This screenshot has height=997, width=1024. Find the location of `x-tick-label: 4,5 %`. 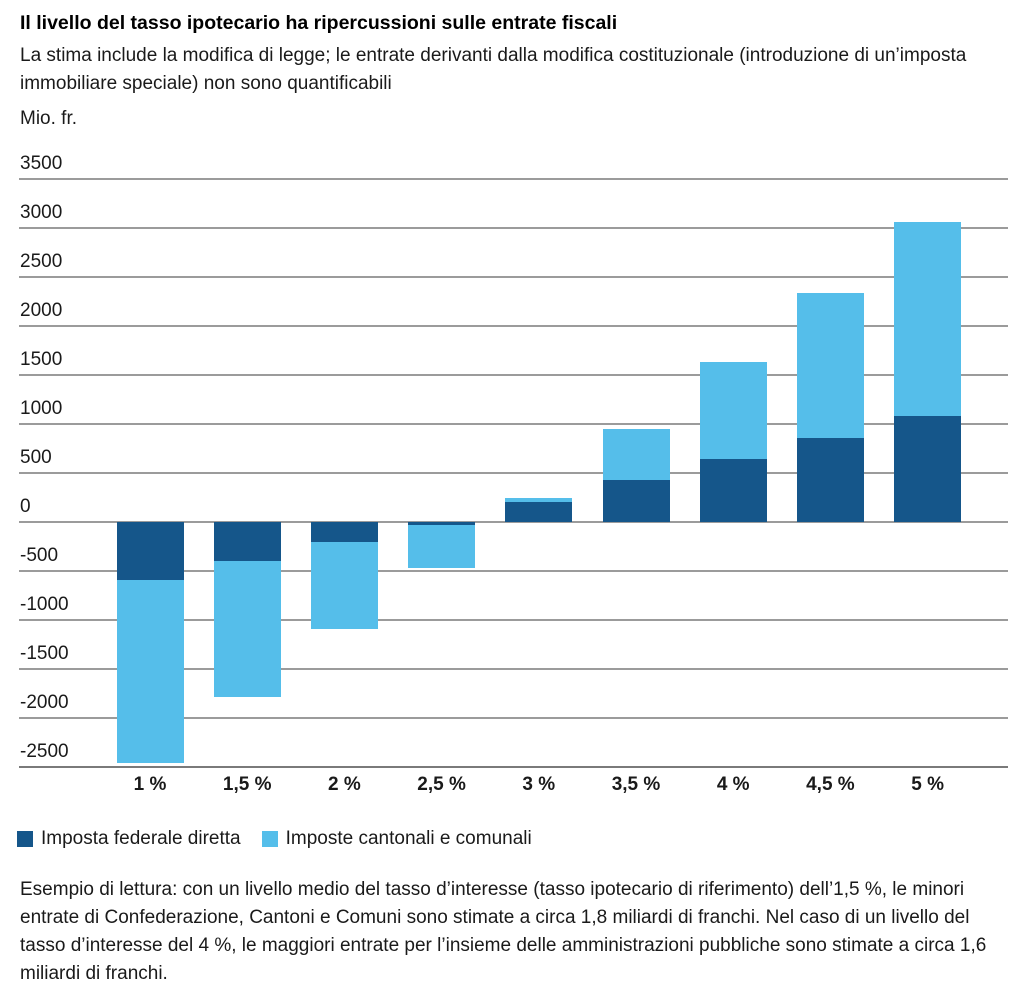

x-tick-label: 4,5 % is located at coordinates (830, 784).